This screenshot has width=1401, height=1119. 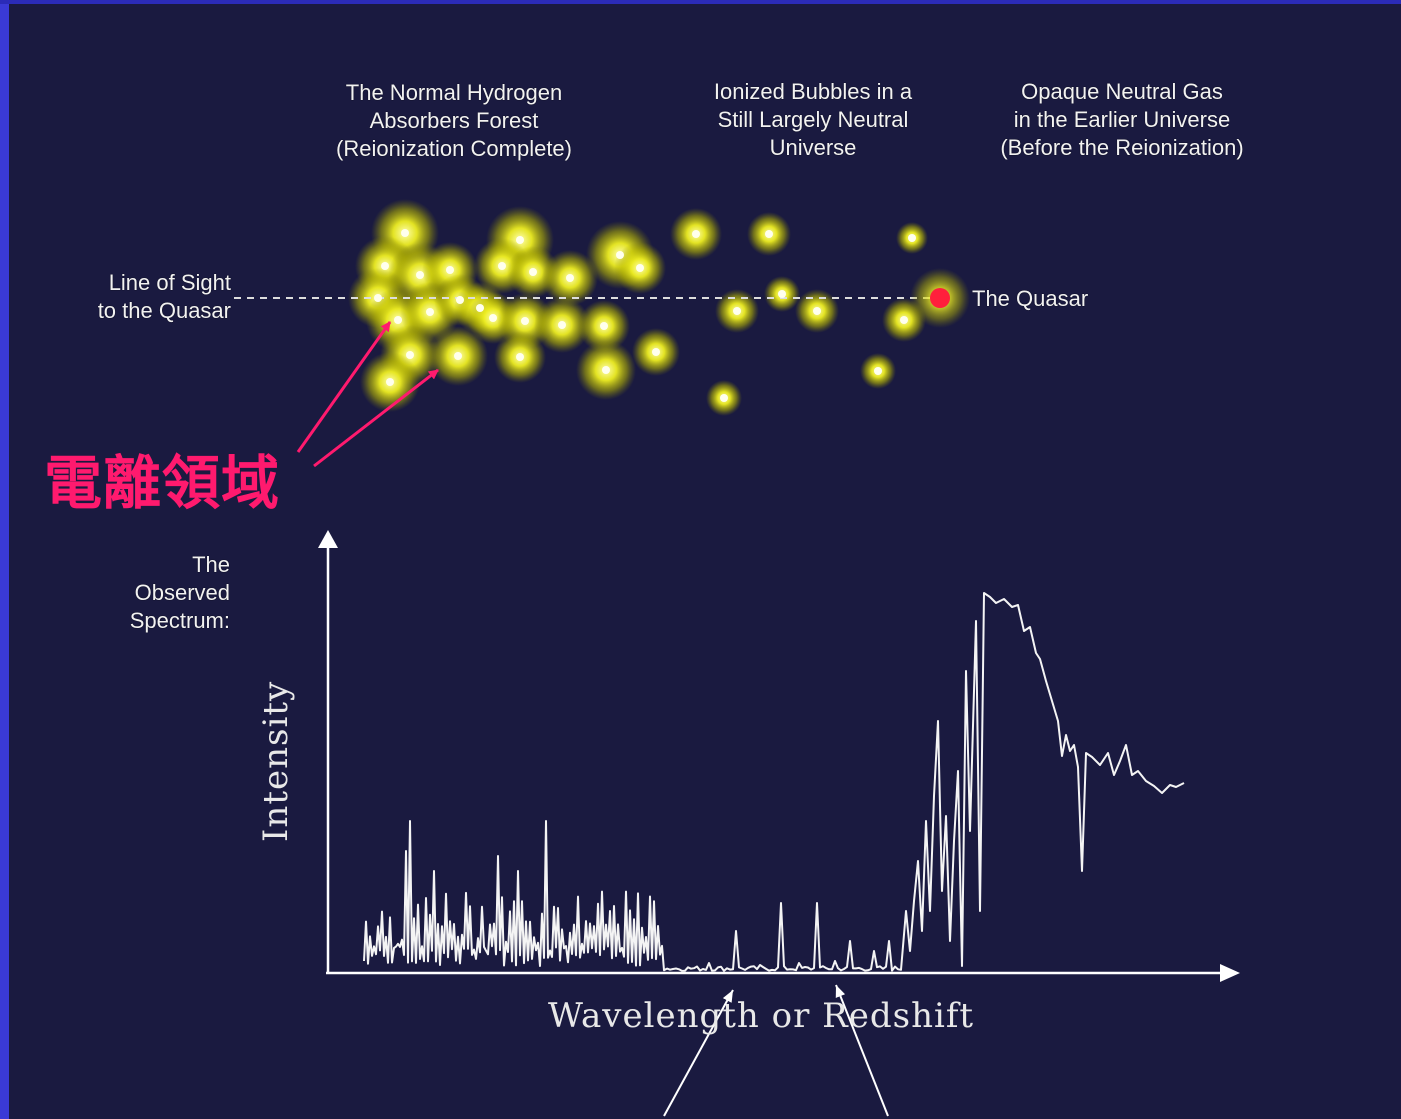 I want to click on x-axis-arrowhead, so click(x=1230, y=973).